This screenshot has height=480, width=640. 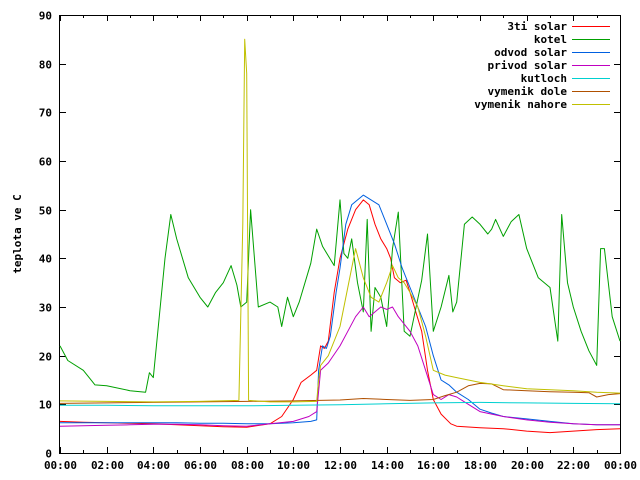 I want to click on y-tick-label: 70, so click(x=45, y=113).